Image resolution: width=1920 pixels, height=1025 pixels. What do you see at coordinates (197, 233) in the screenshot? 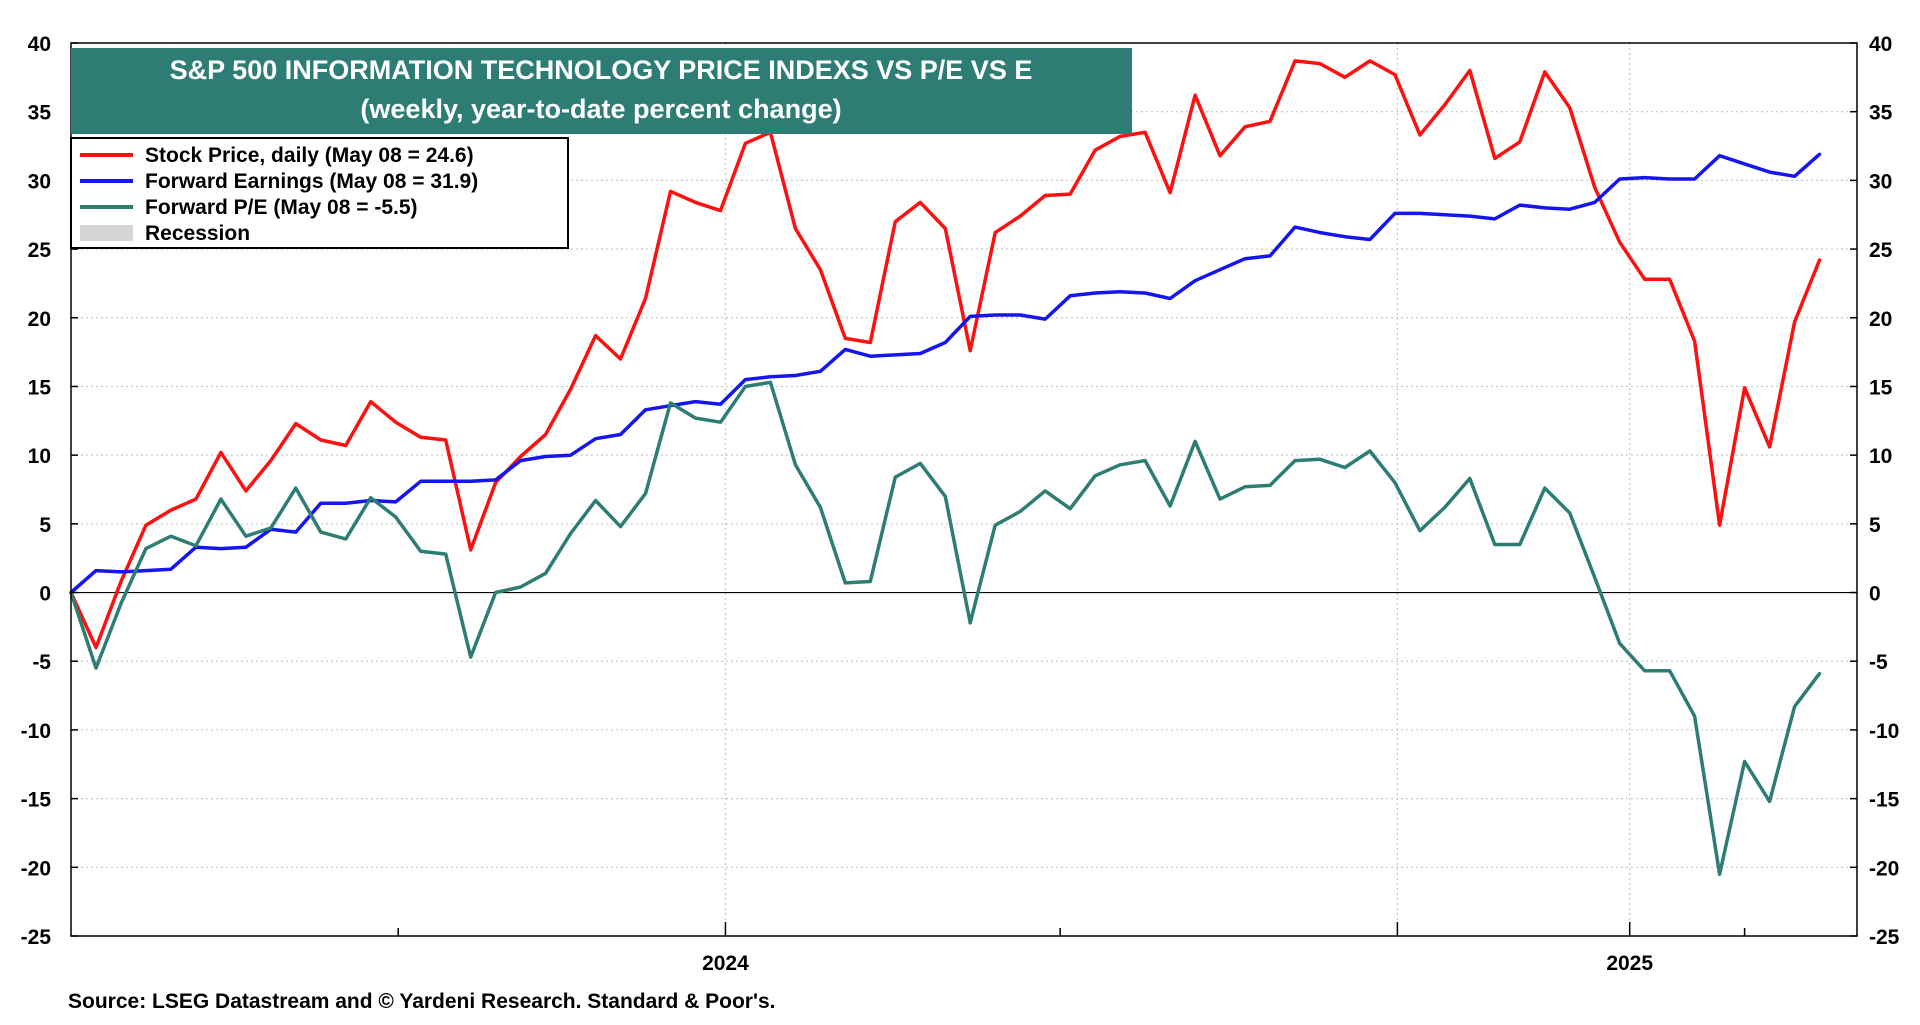
I see `legend-label: Recession` at bounding box center [197, 233].